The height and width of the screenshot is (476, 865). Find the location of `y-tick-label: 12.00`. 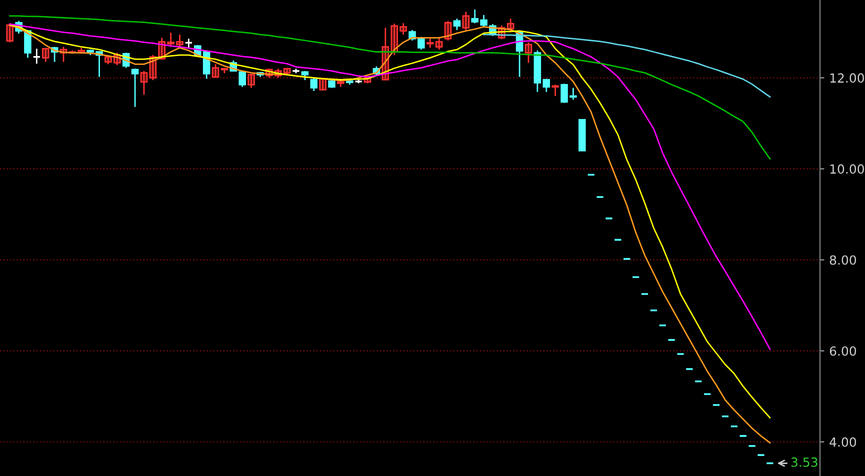

y-tick-label: 12.00 is located at coordinates (847, 78).